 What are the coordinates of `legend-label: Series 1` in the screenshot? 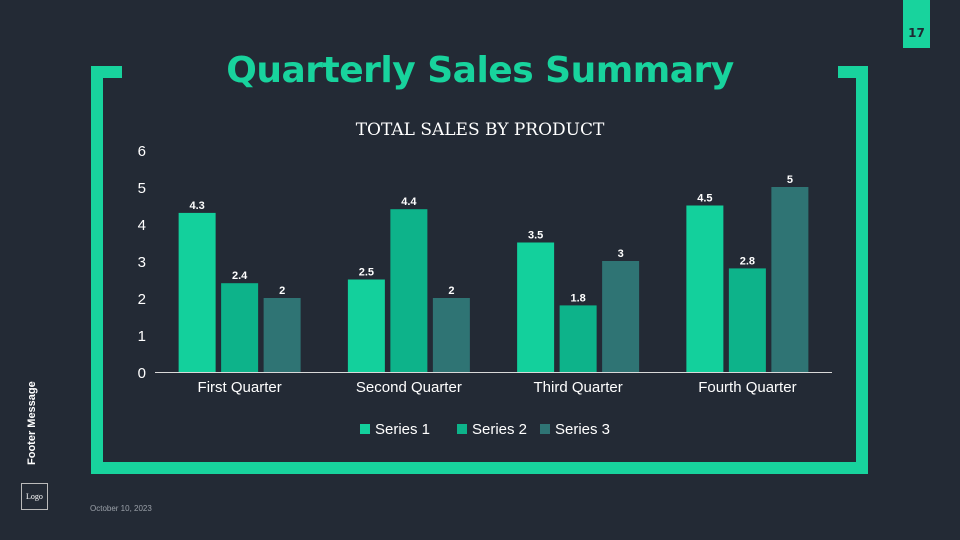 It's located at (402, 429).